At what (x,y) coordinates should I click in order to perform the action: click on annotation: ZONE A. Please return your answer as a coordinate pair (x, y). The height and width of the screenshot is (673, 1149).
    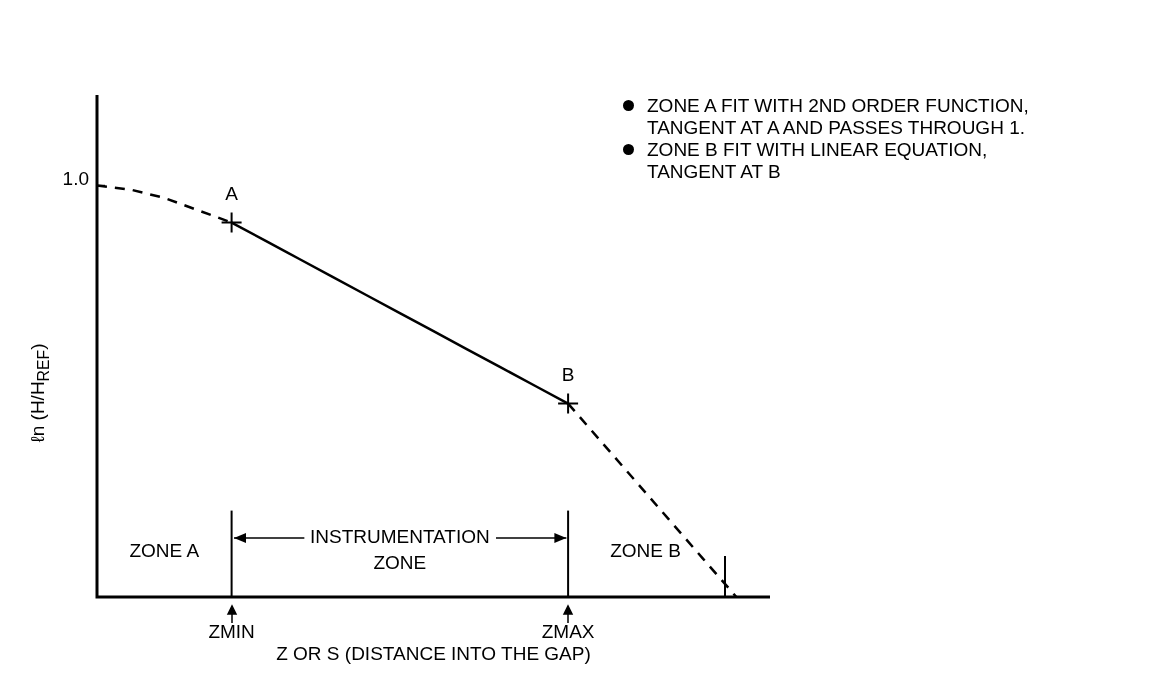
    Looking at the image, I should click on (164, 550).